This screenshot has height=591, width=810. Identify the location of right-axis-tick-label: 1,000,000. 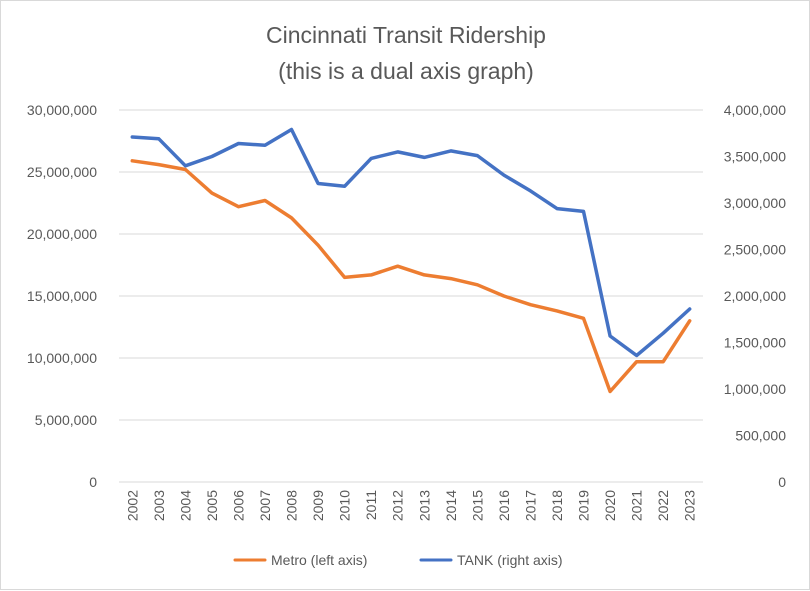
(755, 389).